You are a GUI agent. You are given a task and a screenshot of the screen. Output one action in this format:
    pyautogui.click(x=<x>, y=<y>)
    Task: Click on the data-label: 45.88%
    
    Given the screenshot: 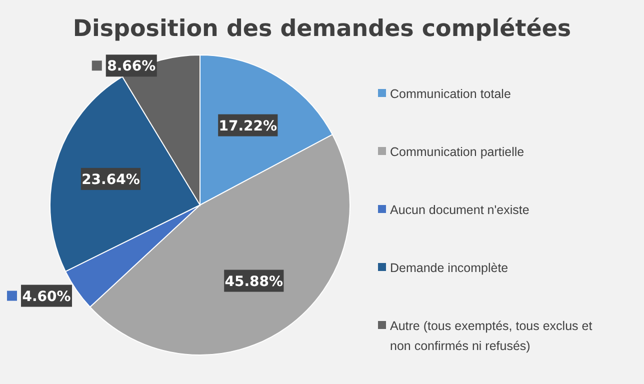 What is the action you would take?
    pyautogui.click(x=254, y=282)
    